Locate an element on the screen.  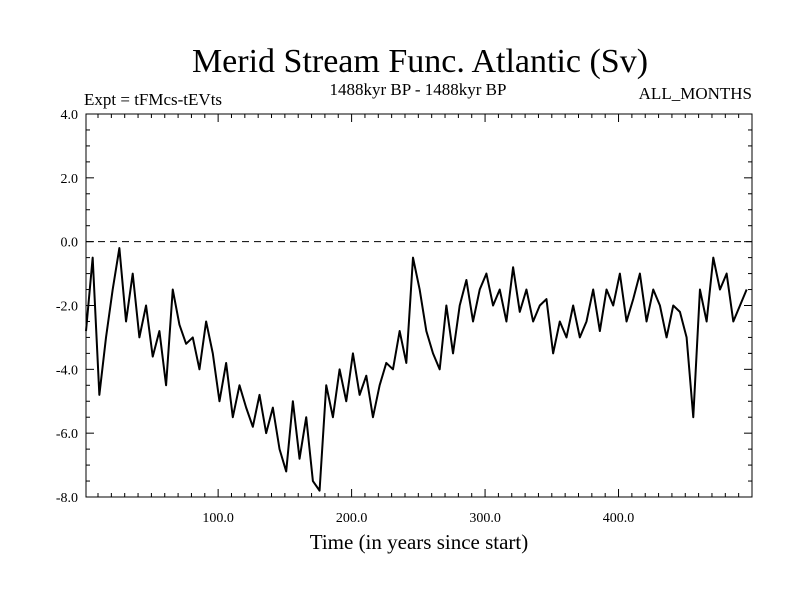
period-label: 1488kyr BP - 1488kyr BP is located at coordinates (418, 89).